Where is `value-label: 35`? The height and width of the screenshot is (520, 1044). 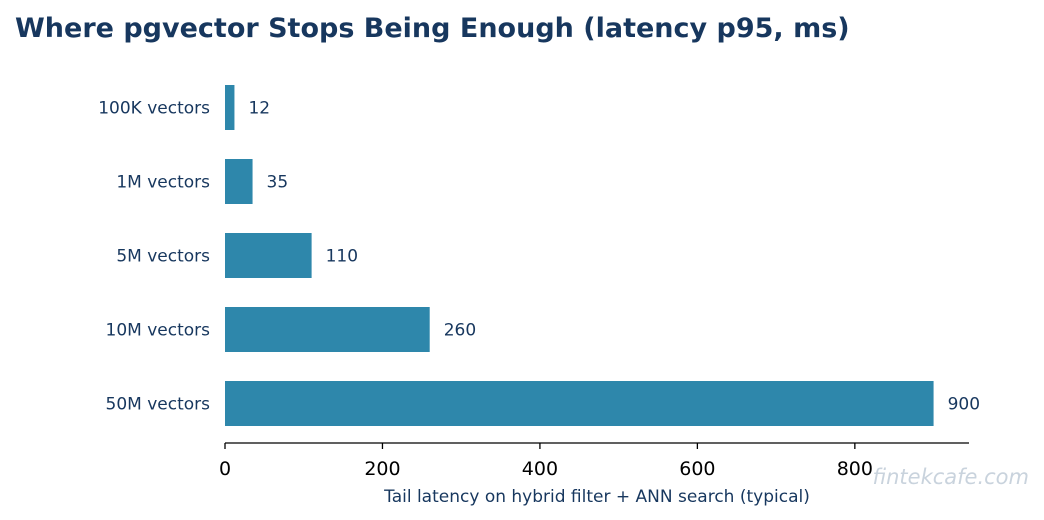 value-label: 35 is located at coordinates (278, 183).